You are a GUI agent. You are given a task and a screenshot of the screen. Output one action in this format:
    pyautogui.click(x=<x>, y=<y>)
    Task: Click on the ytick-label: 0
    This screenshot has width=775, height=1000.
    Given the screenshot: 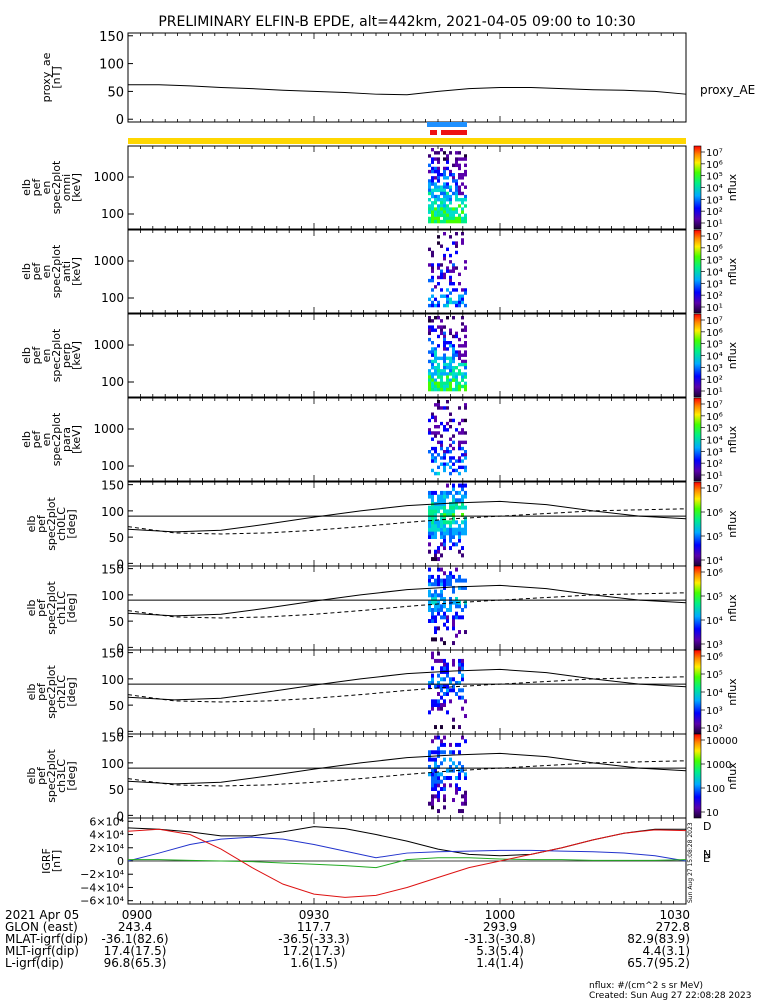 What is the action you would take?
    pyautogui.click(x=120, y=564)
    